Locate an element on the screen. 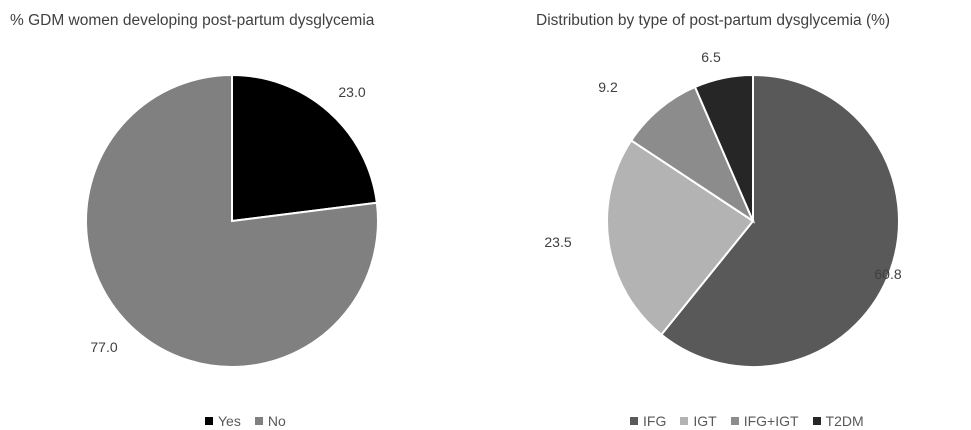 The image size is (971, 430). pie-slice-yes is located at coordinates (304, 148).